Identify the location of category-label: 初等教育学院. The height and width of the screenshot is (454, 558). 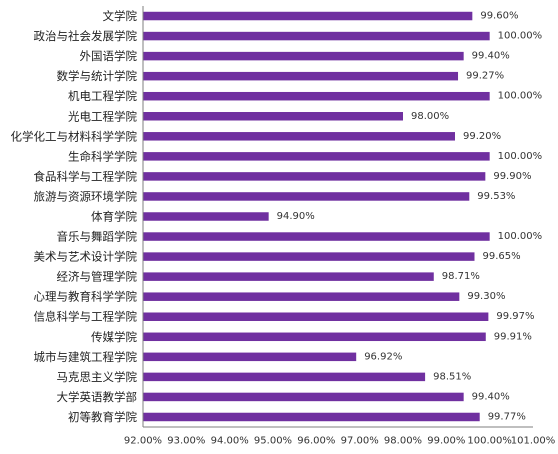
(102, 417).